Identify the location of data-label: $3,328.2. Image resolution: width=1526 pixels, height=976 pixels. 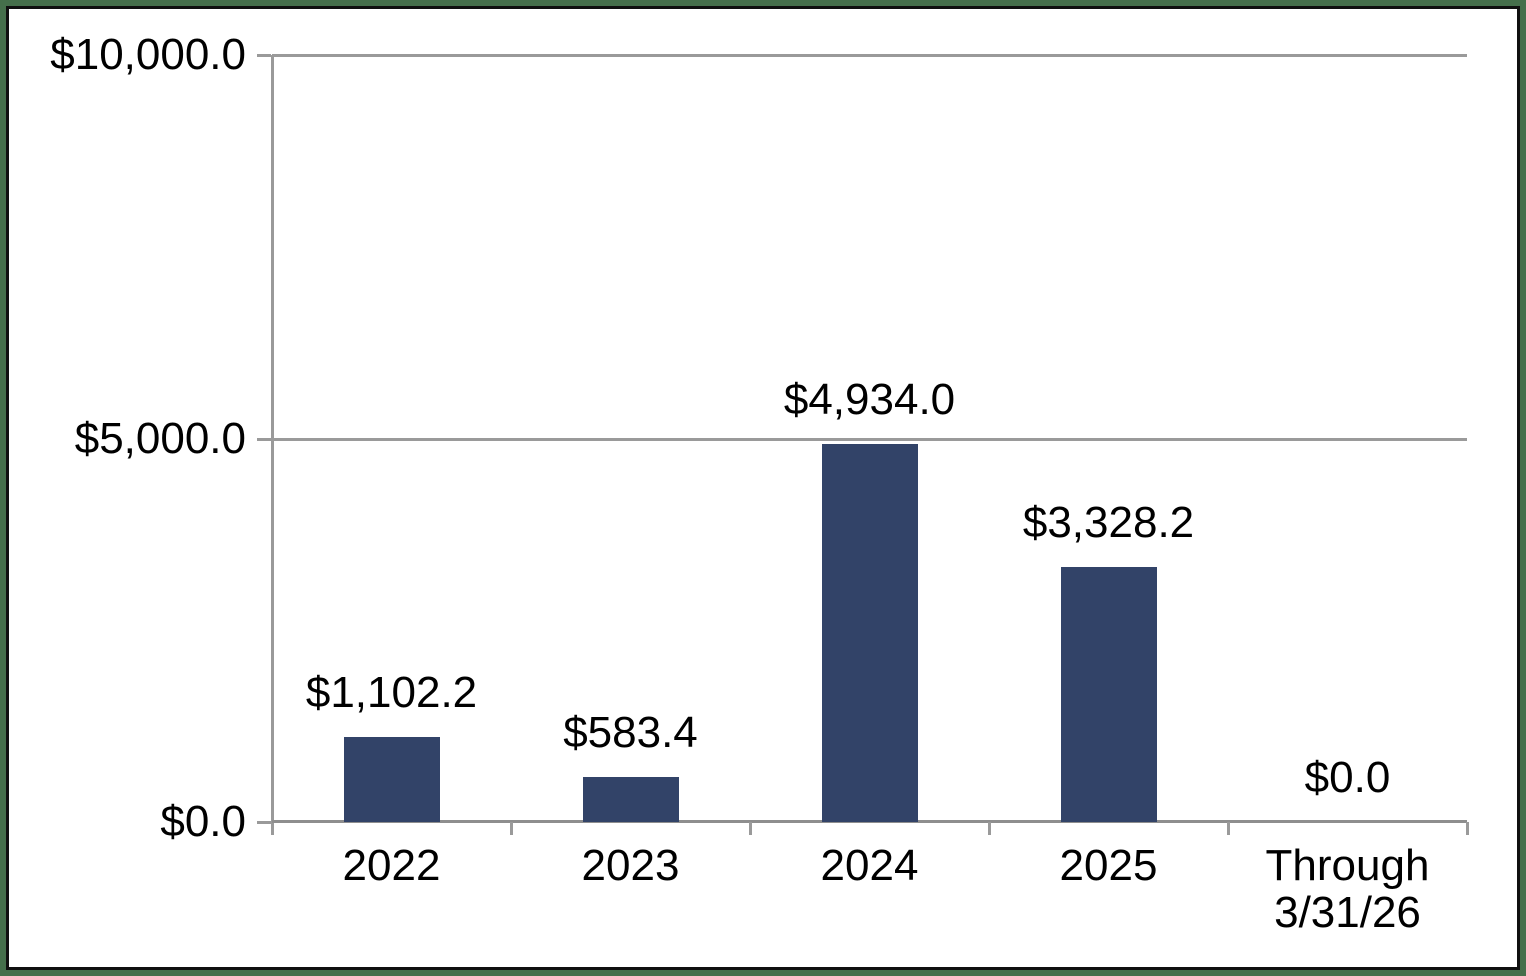
(1108, 522).